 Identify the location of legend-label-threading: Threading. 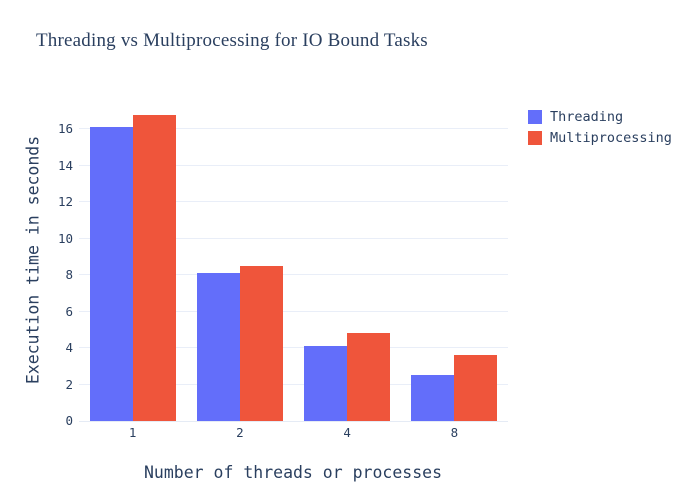
(587, 116).